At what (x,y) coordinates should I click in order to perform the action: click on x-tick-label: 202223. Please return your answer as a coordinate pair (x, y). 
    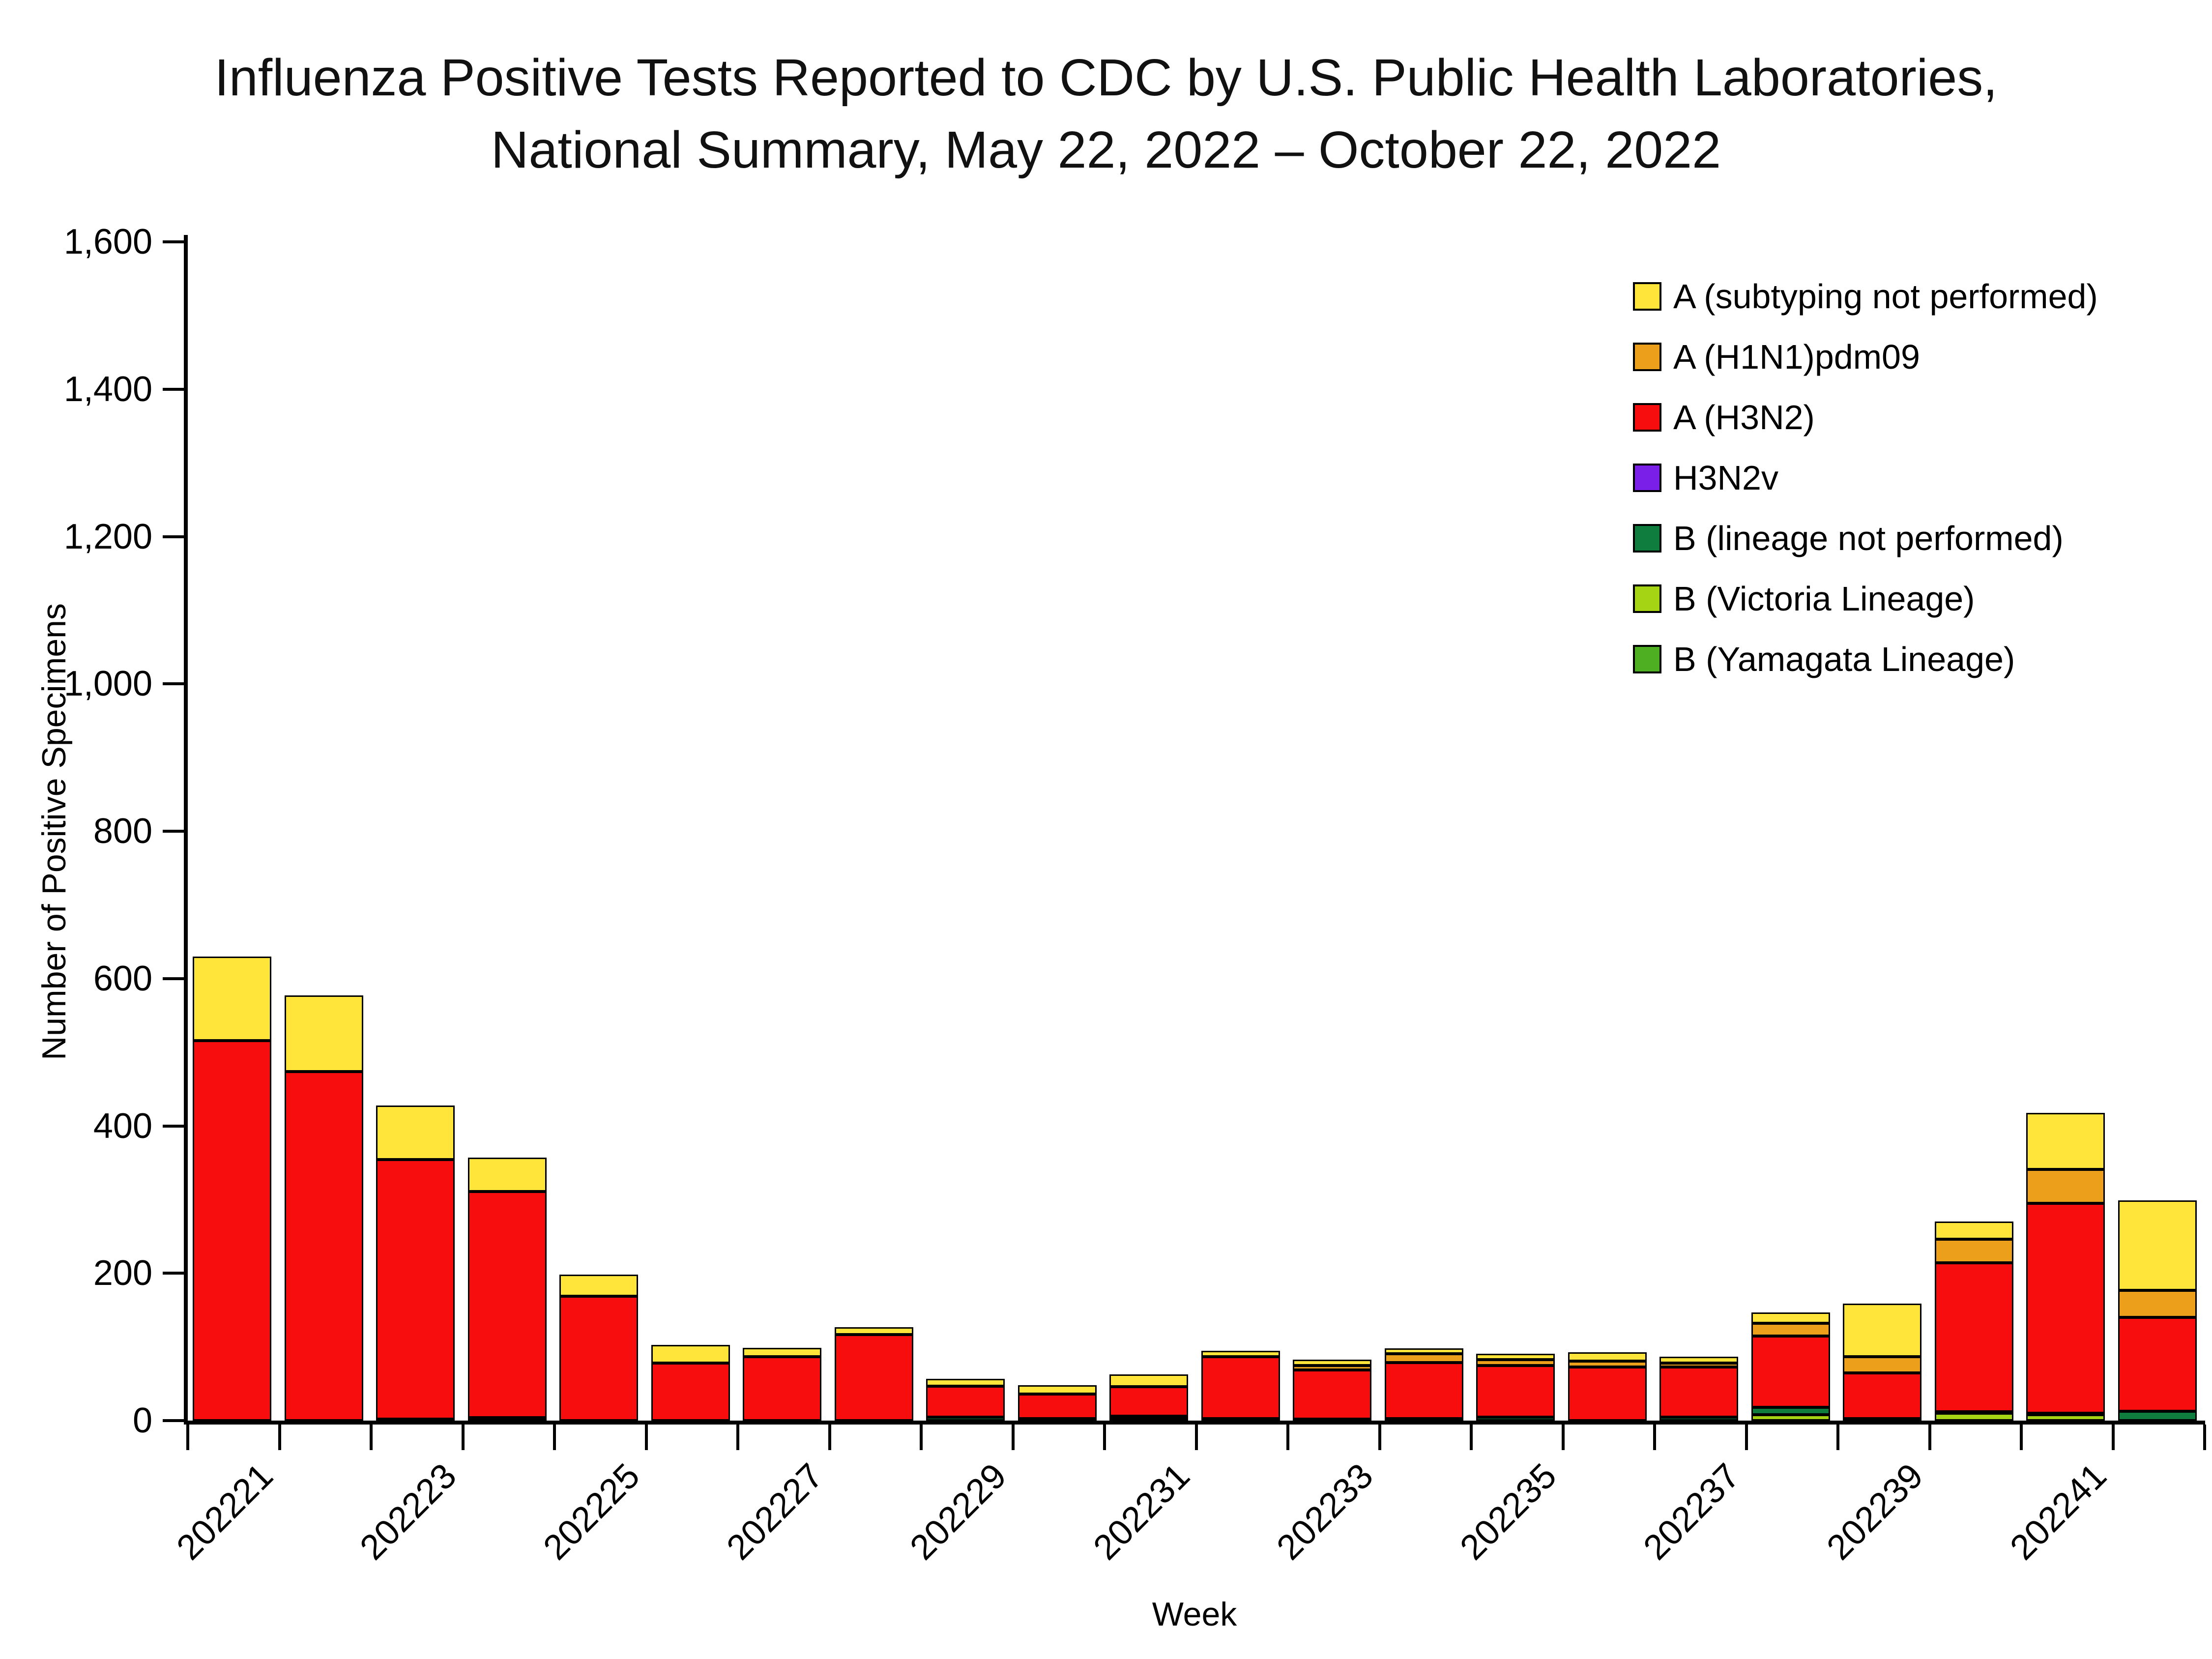
    Looking at the image, I should click on (408, 1512).